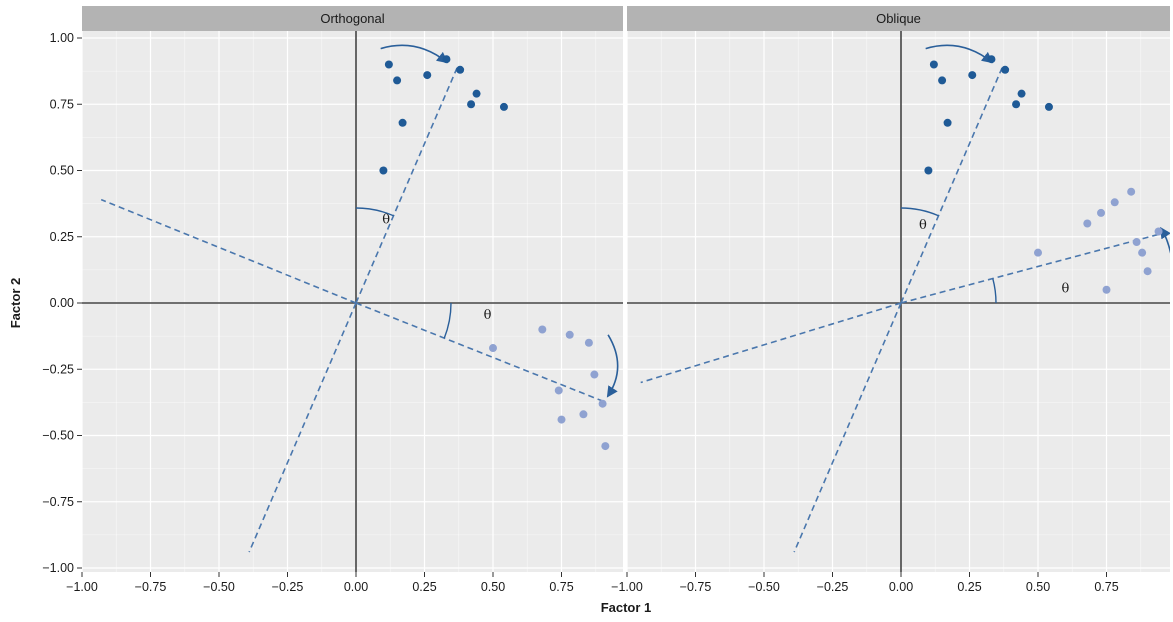 This screenshot has width=1173, height=622. I want to click on y-tick-label: 0.00, so click(62, 303).